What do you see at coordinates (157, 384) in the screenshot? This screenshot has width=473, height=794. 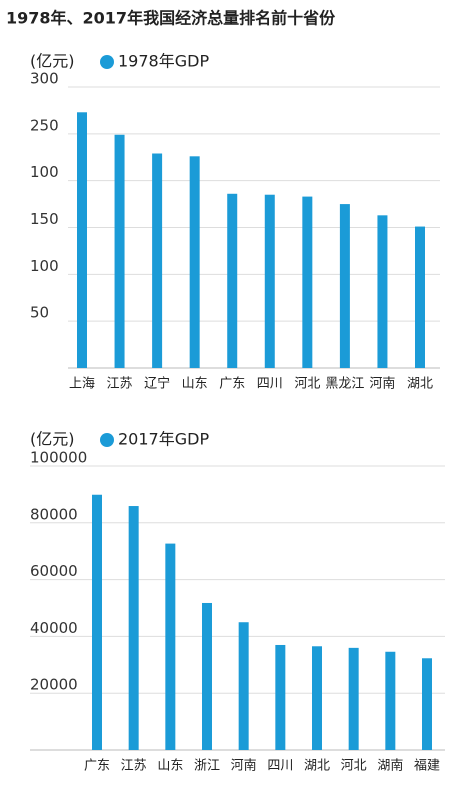 I see `x-tick-label: 辽宁` at bounding box center [157, 384].